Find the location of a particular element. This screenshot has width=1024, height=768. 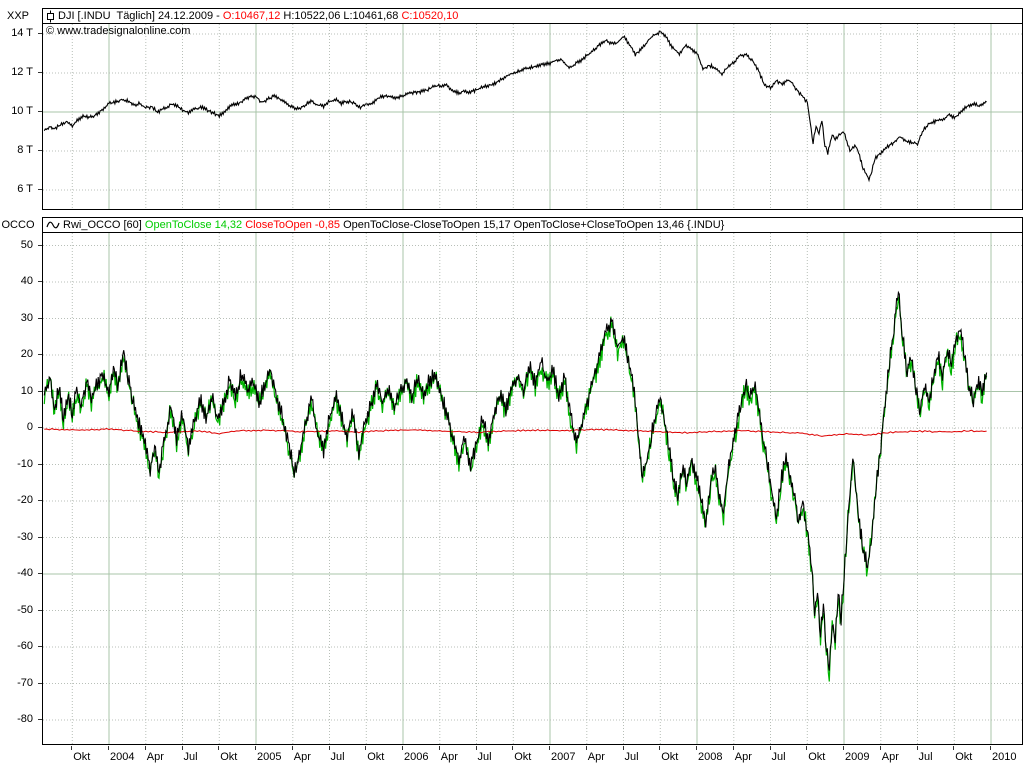

price-y-axis-label: 14 T is located at coordinates (22, 33).